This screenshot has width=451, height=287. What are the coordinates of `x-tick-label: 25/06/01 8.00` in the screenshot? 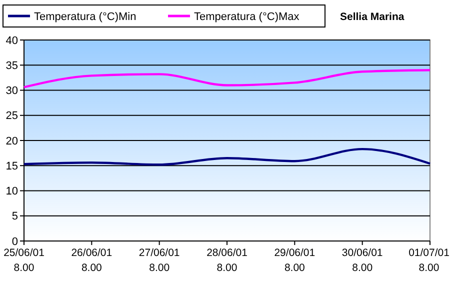 It's located at (24, 260).